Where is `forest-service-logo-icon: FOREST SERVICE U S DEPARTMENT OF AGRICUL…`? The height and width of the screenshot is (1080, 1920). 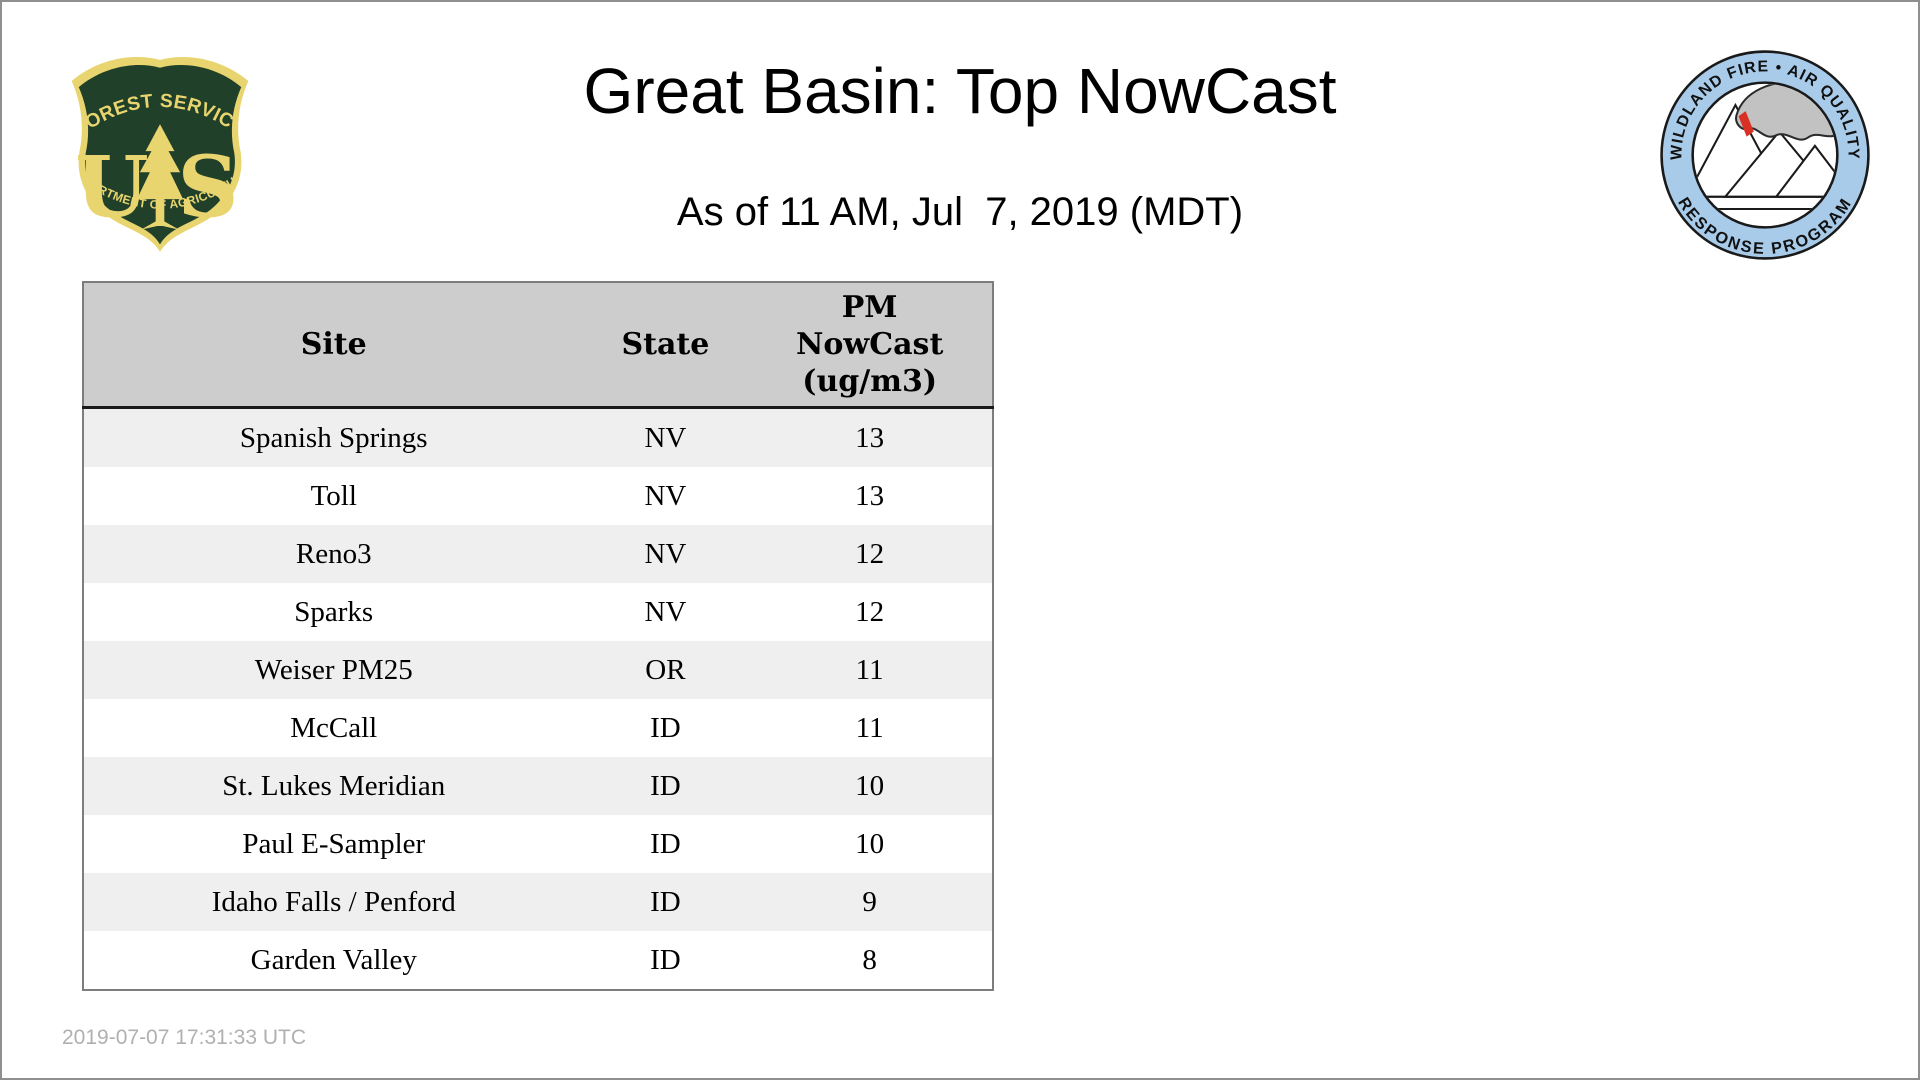
forest-service-logo-icon: FOREST SERVICE U S DEPARTMENT OF AGRICUL… is located at coordinates (156, 148).